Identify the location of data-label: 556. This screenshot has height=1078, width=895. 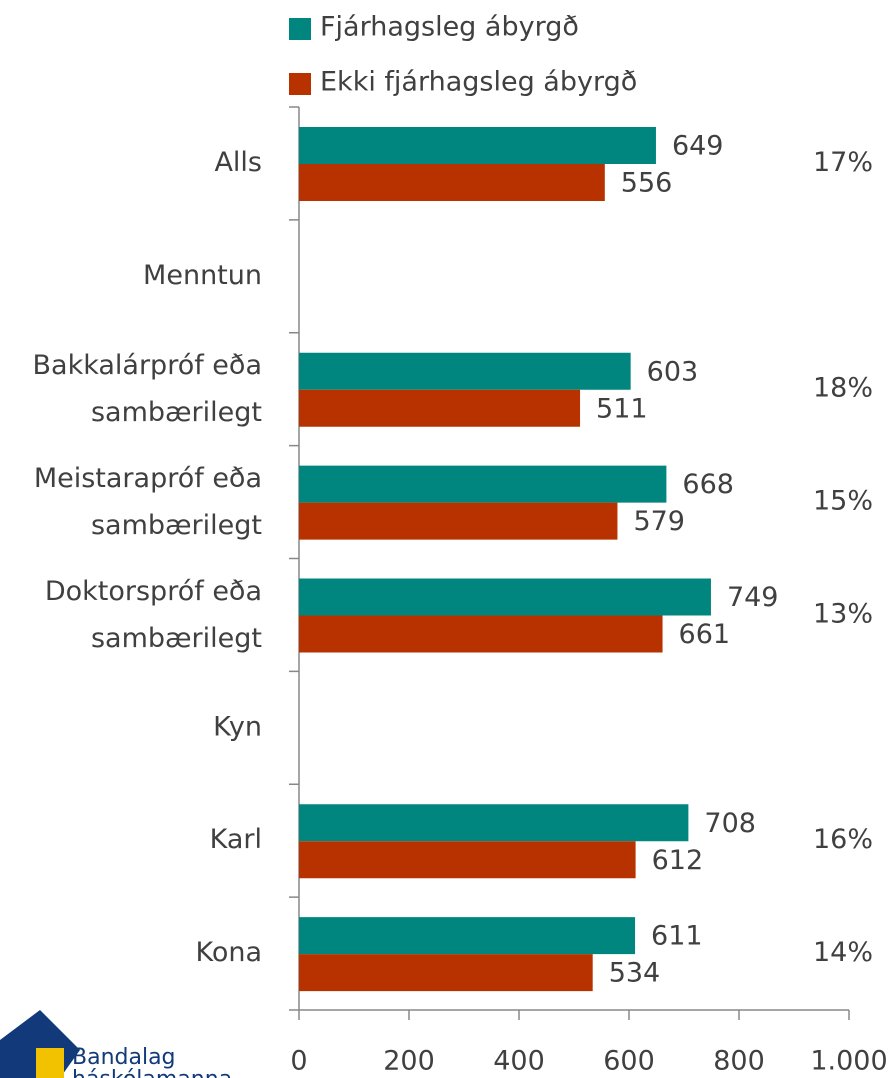
(647, 183).